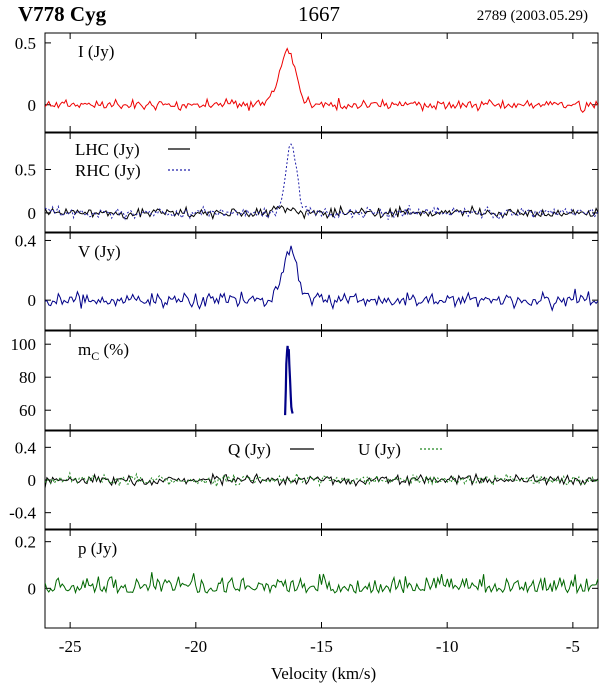 This screenshot has width=600, height=685. Describe the element at coordinates (379, 449) in the screenshot. I see `legend-label: U (Jy)` at that location.